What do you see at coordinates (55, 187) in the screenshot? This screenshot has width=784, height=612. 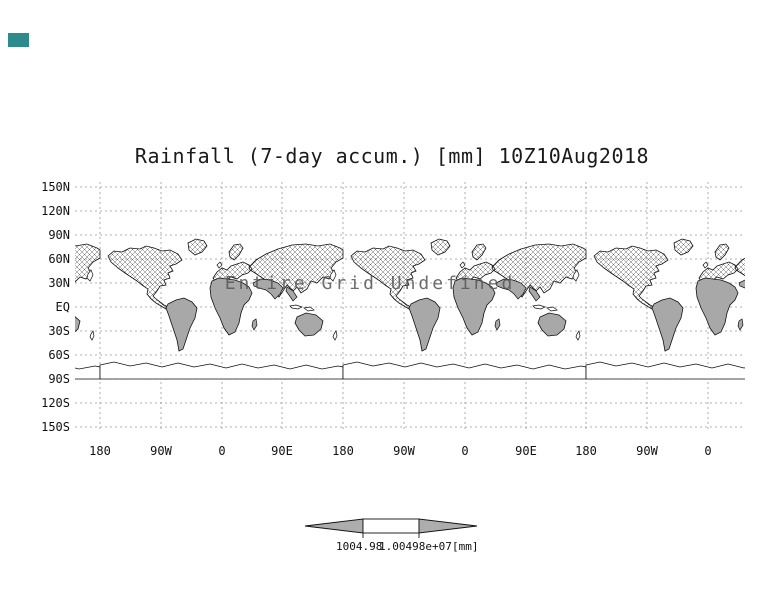 I see `lat-tick-label: 150N` at bounding box center [55, 187].